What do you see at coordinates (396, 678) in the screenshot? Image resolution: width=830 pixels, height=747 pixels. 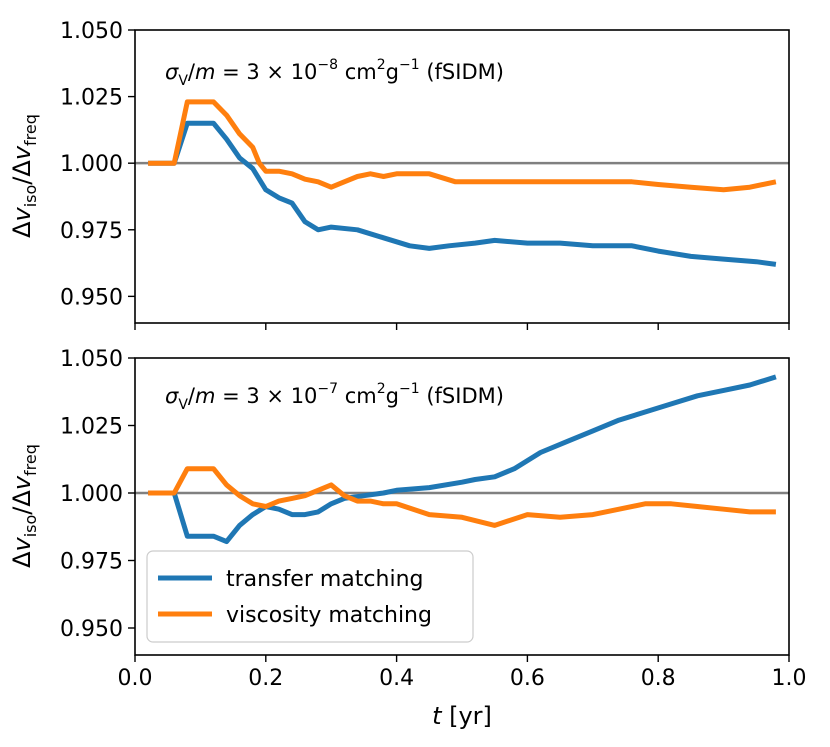 I see `xtick-label: 0.4` at bounding box center [396, 678].